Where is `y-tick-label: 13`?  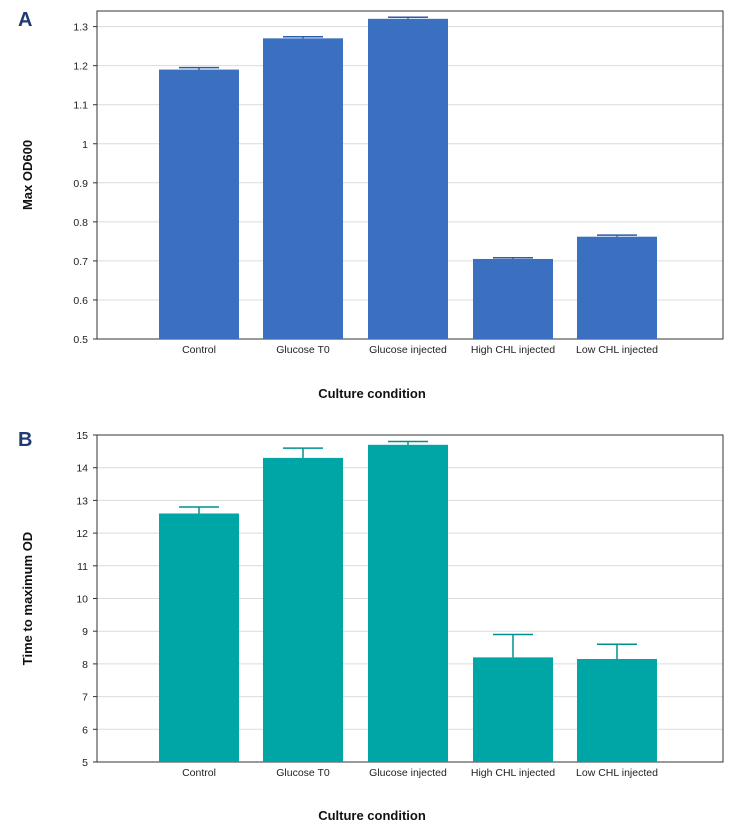 y-tick-label: 13 is located at coordinates (82, 501).